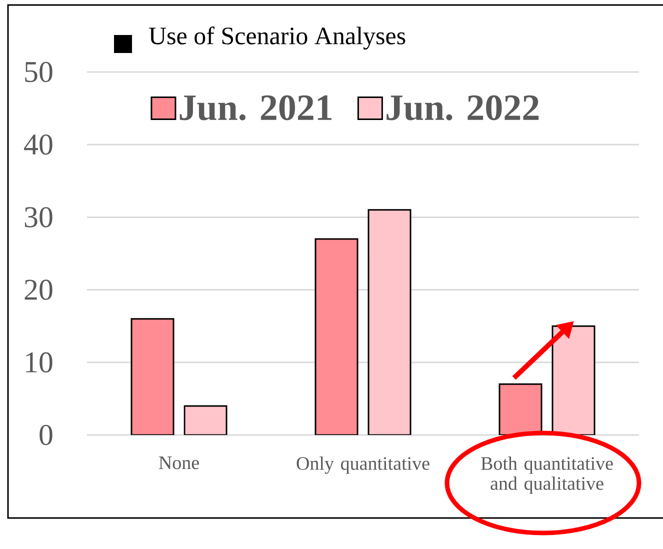 Image resolution: width=663 pixels, height=549 pixels. What do you see at coordinates (38, 217) in the screenshot?
I see `y-tick-label: 30` at bounding box center [38, 217].